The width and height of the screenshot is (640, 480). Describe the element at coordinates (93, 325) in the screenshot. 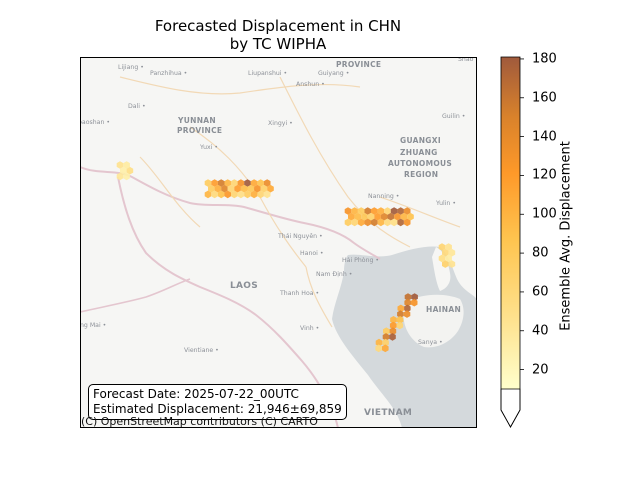

I see `place-label: ng Mai •` at that location.